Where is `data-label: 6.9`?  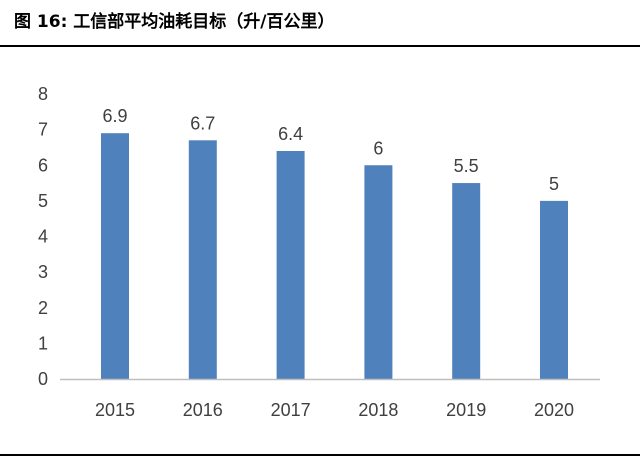 data-label: 6.9 is located at coordinates (114, 116).